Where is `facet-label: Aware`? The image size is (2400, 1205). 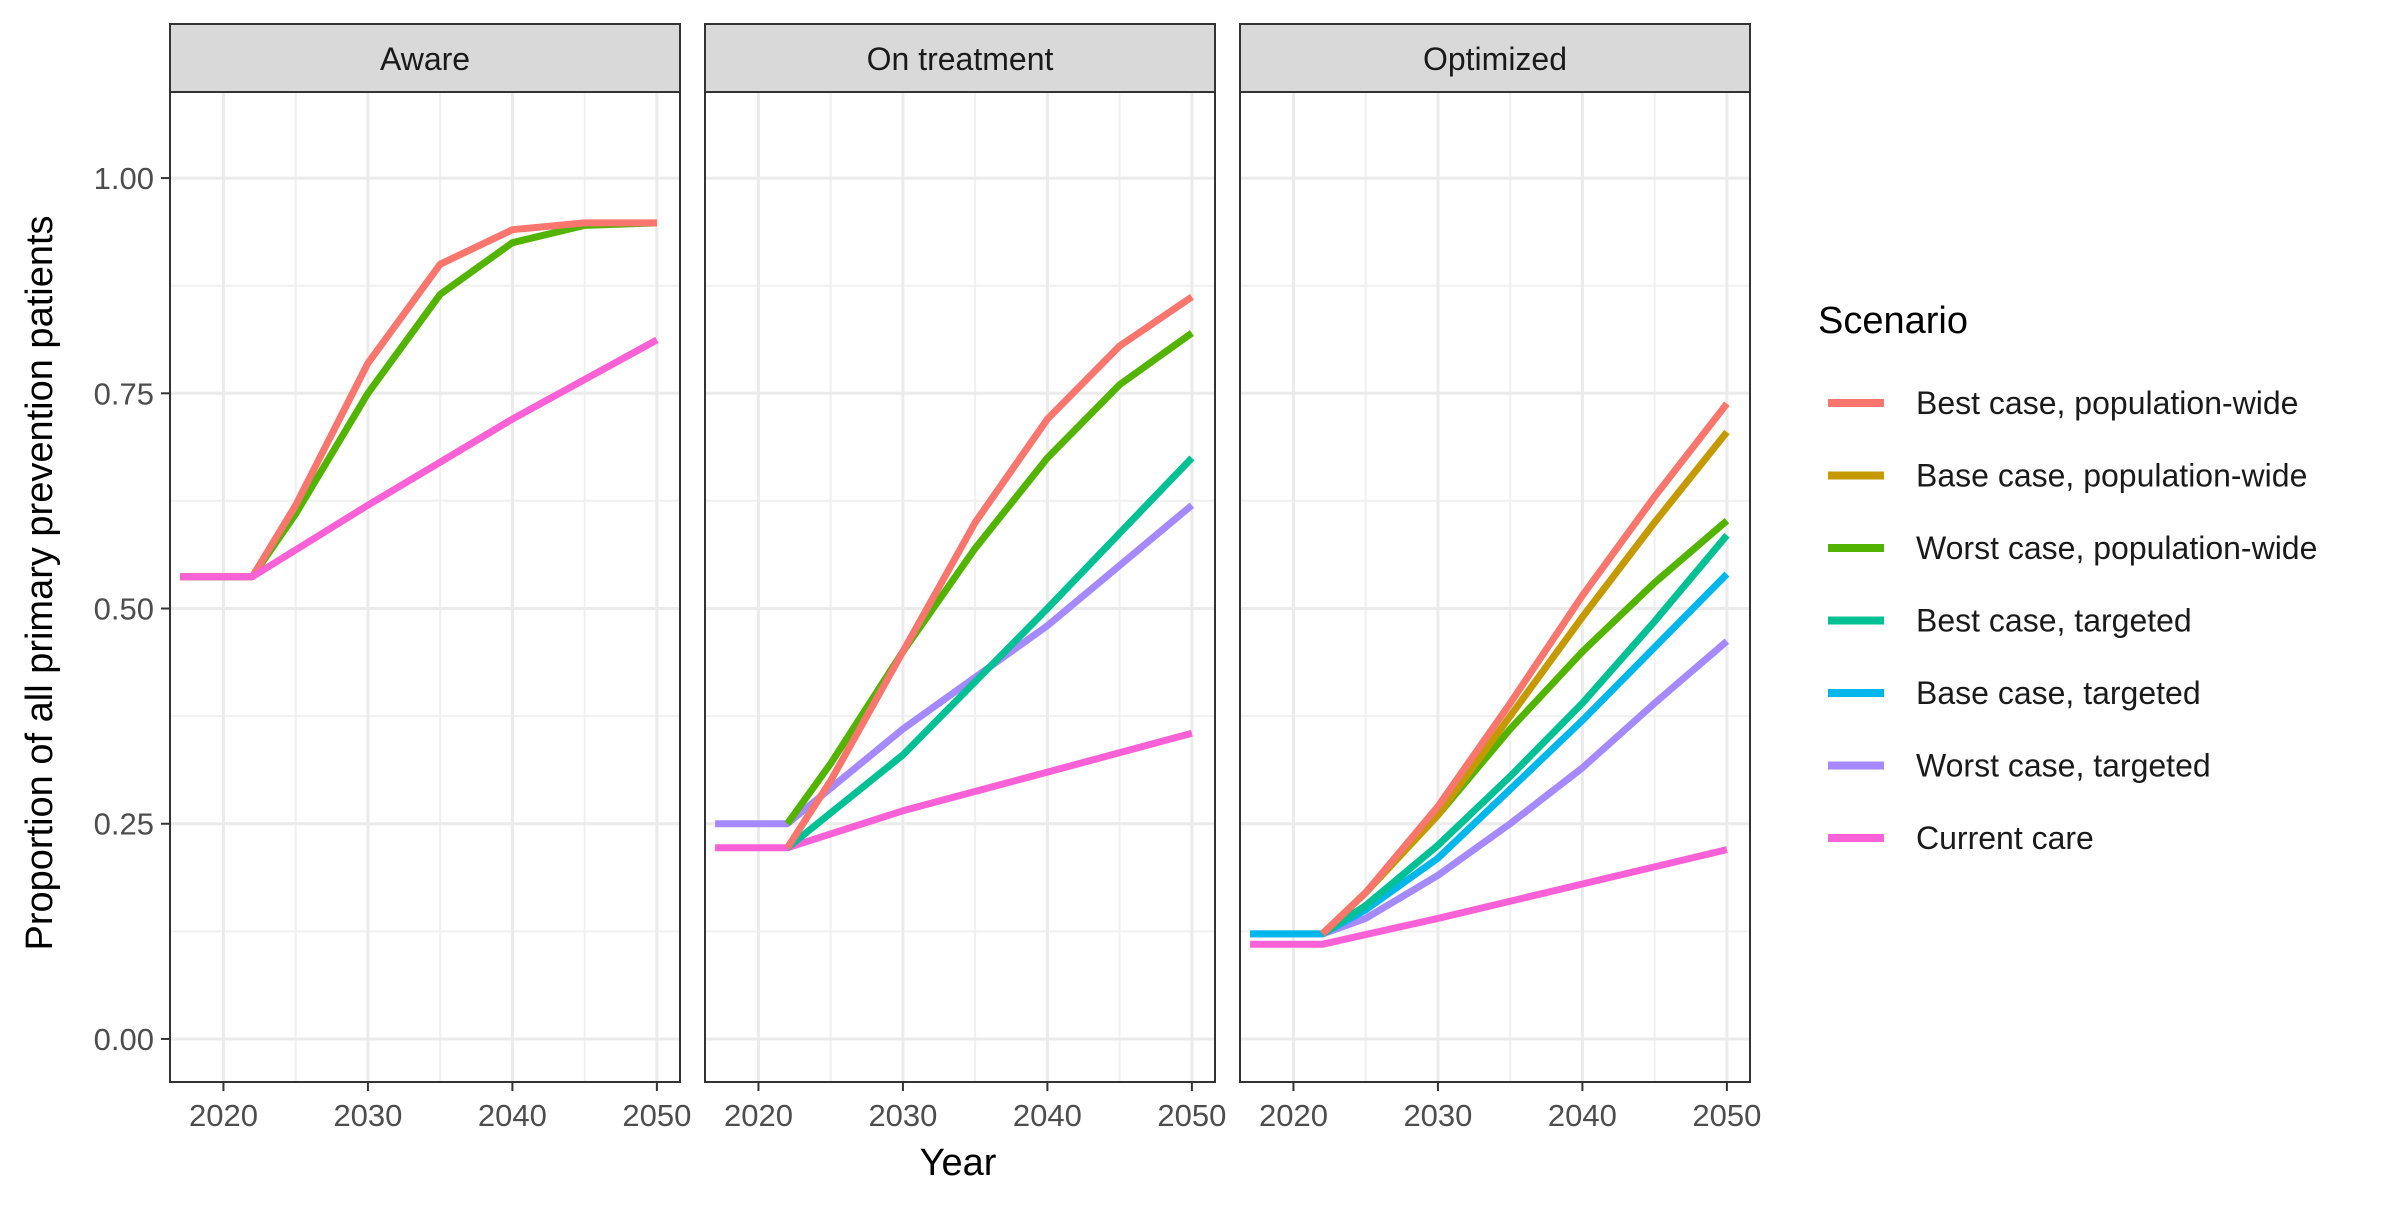 facet-label: Aware is located at coordinates (425, 59).